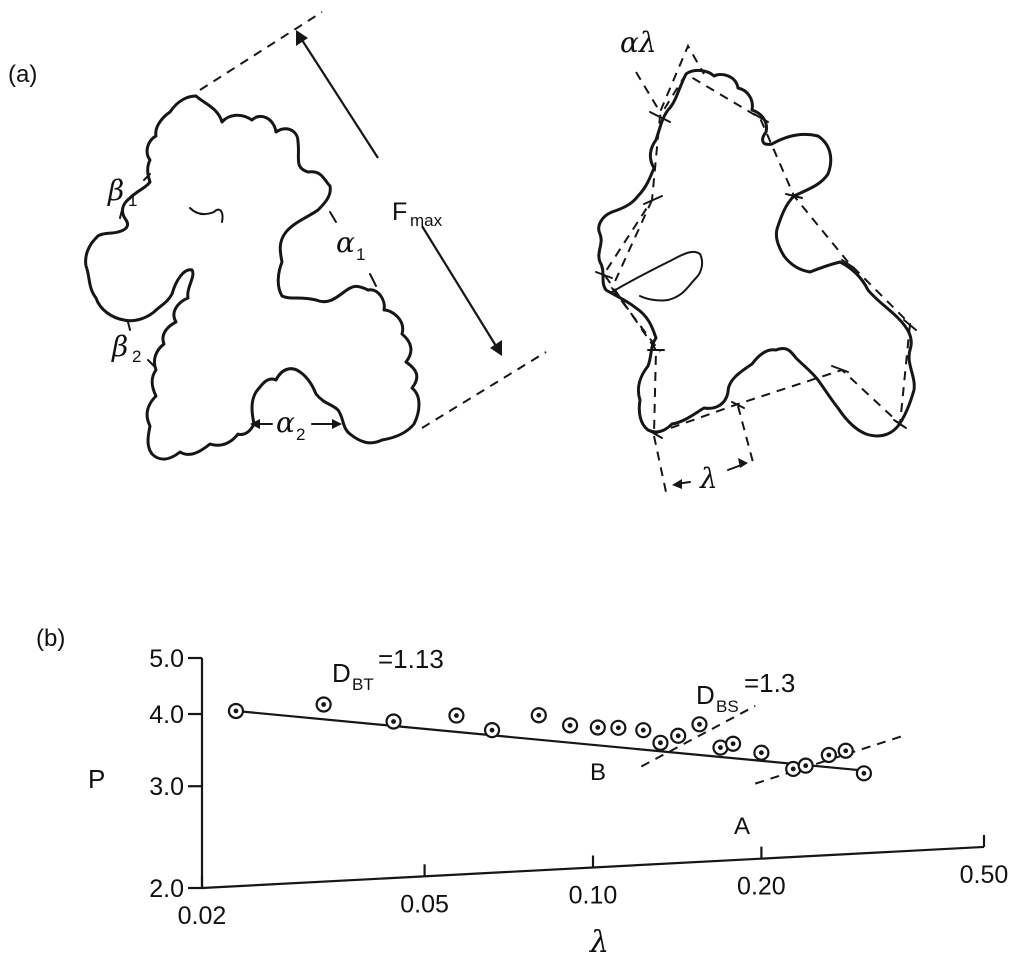  I want to click on inner-notch, so click(206, 215).